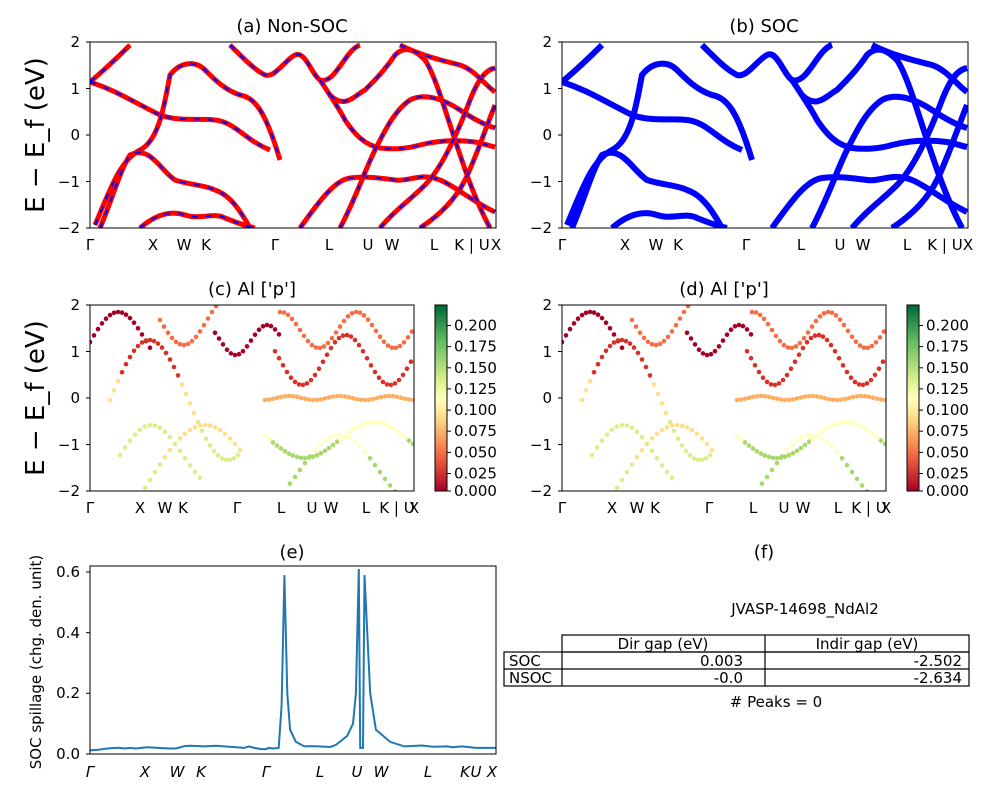 The height and width of the screenshot is (800, 1000). Describe the element at coordinates (867, 644) in the screenshot. I see `table-header-indir-gap: Indir gap (eV)` at that location.